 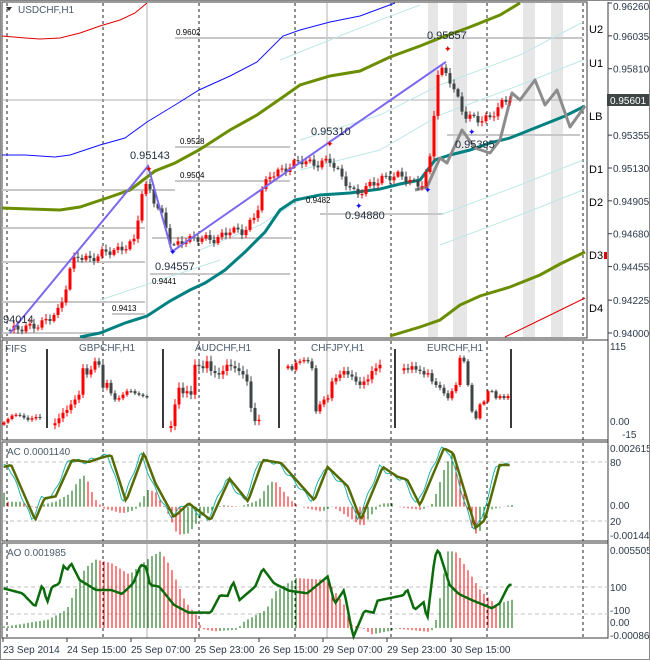 I want to click on level-name-u1: U1, so click(x=596, y=64).